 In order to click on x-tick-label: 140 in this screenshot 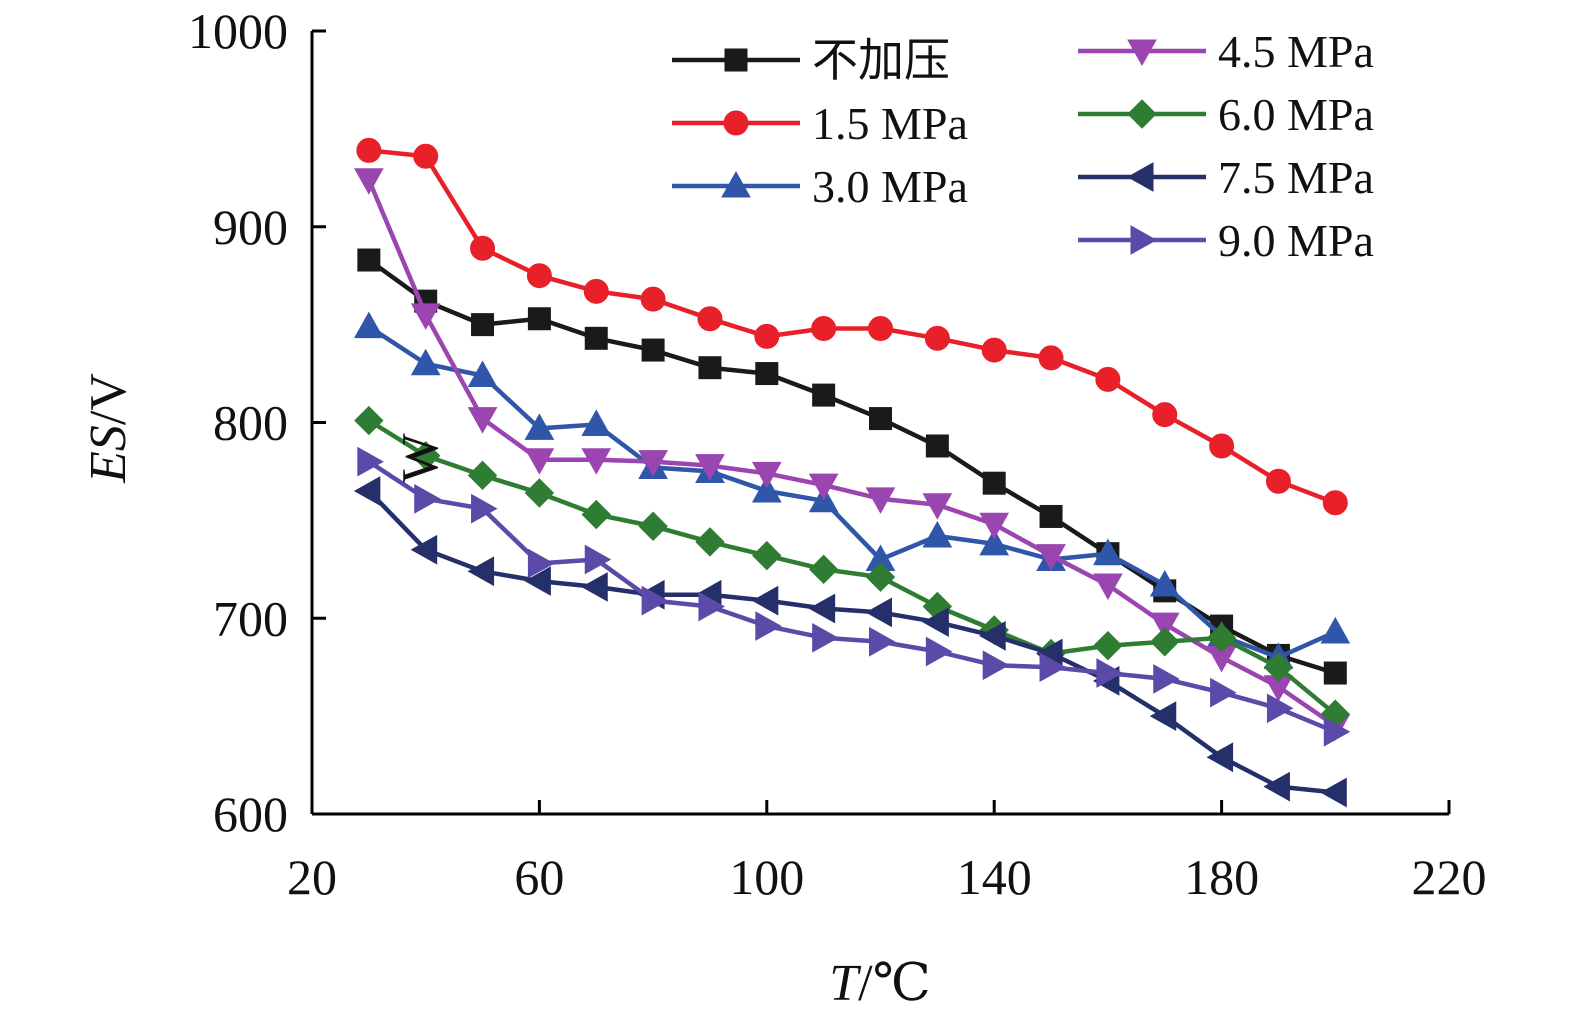, I will do `click(994, 877)`.